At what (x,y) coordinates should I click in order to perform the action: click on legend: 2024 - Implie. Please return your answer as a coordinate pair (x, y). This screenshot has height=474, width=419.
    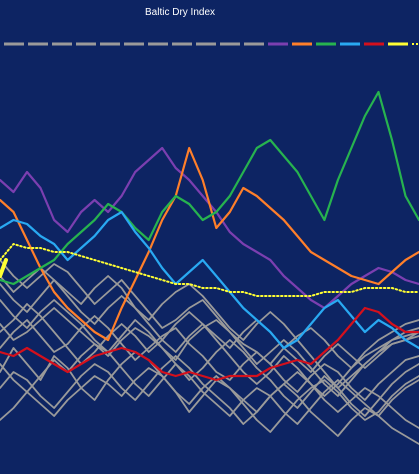
    Looking at the image, I should click on (211, 44).